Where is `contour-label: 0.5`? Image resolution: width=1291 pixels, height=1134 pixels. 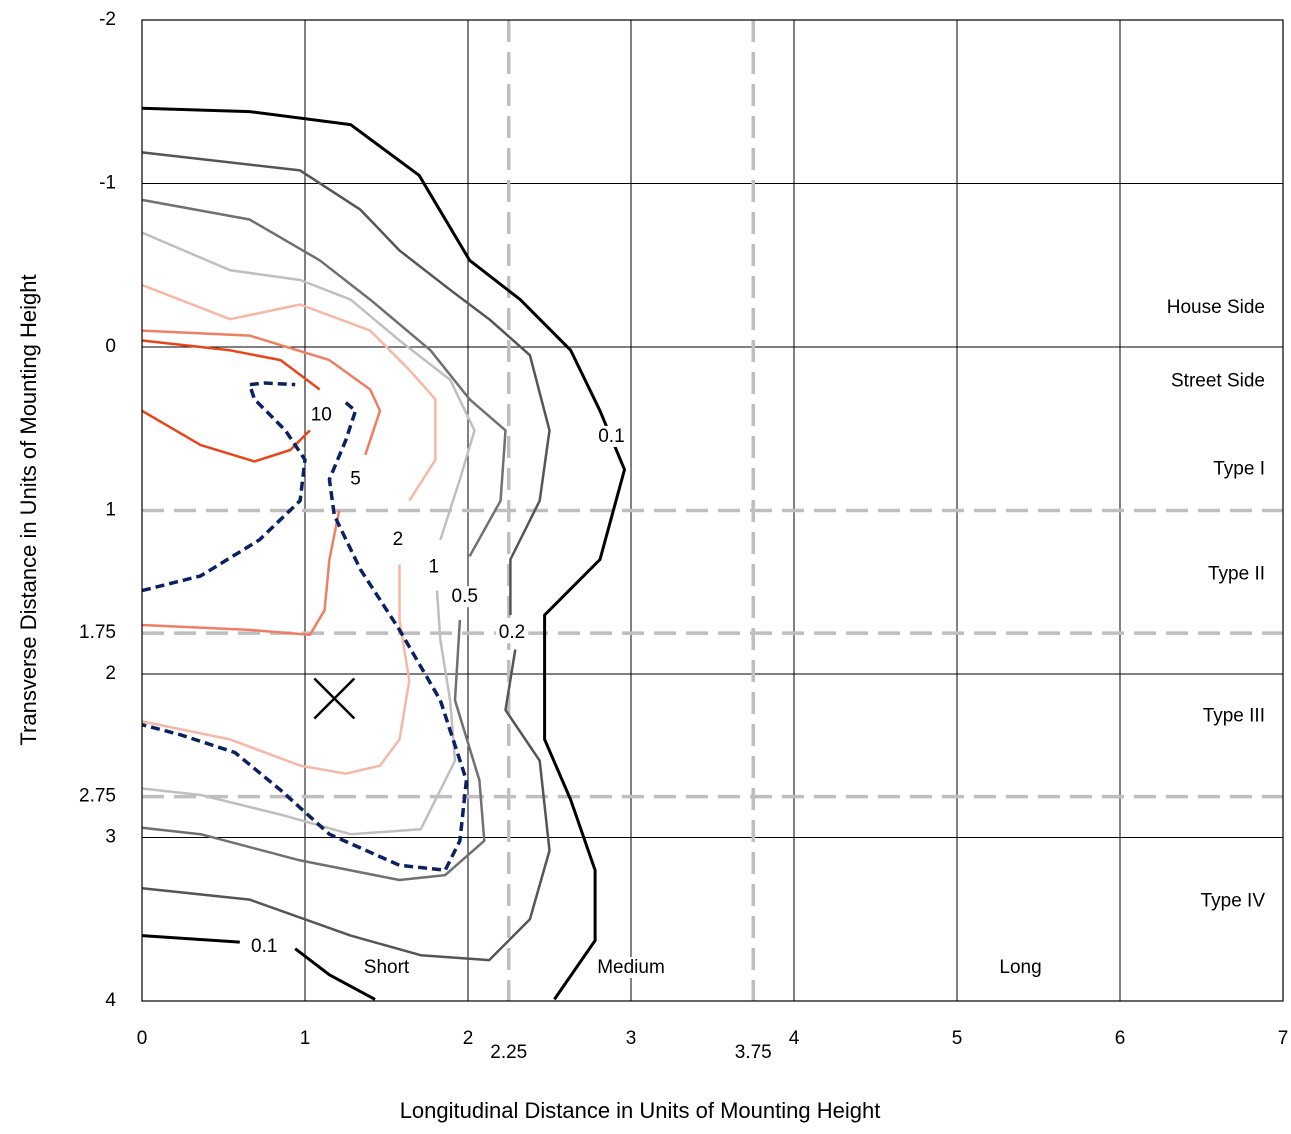
contour-label: 0.5 is located at coordinates (465, 596).